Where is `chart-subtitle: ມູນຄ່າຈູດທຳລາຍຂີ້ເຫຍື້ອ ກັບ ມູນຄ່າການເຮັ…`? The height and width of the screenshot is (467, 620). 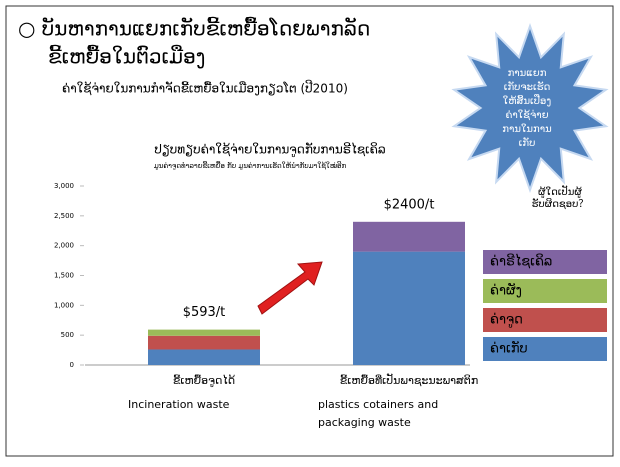 chart-subtitle: ມູນຄ່າຈູດທຳລາຍຂີ້ເຫຍື້ອ ກັບ ມູນຄ່າການເຮັ… is located at coordinates (250, 165).